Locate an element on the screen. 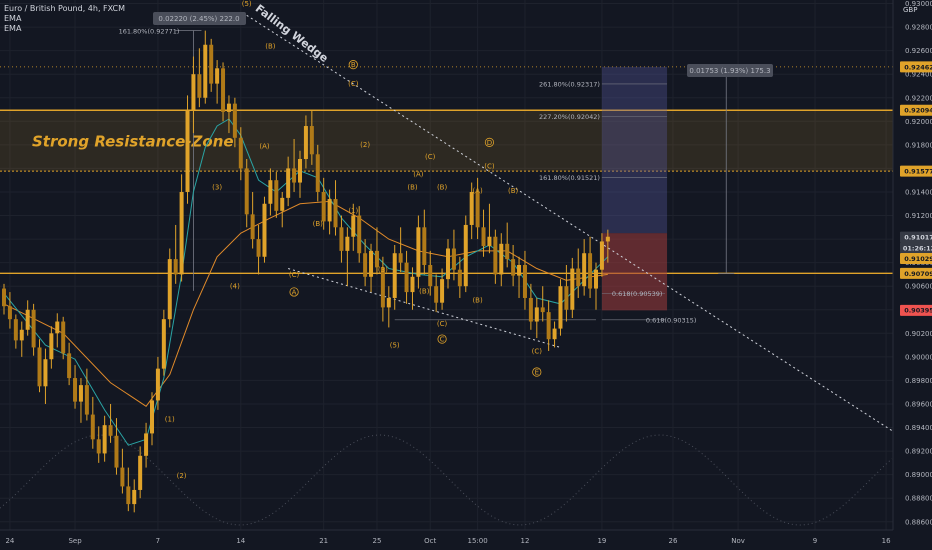 The width and height of the screenshot is (932, 550). wave-label: (1) is located at coordinates (353, 211).